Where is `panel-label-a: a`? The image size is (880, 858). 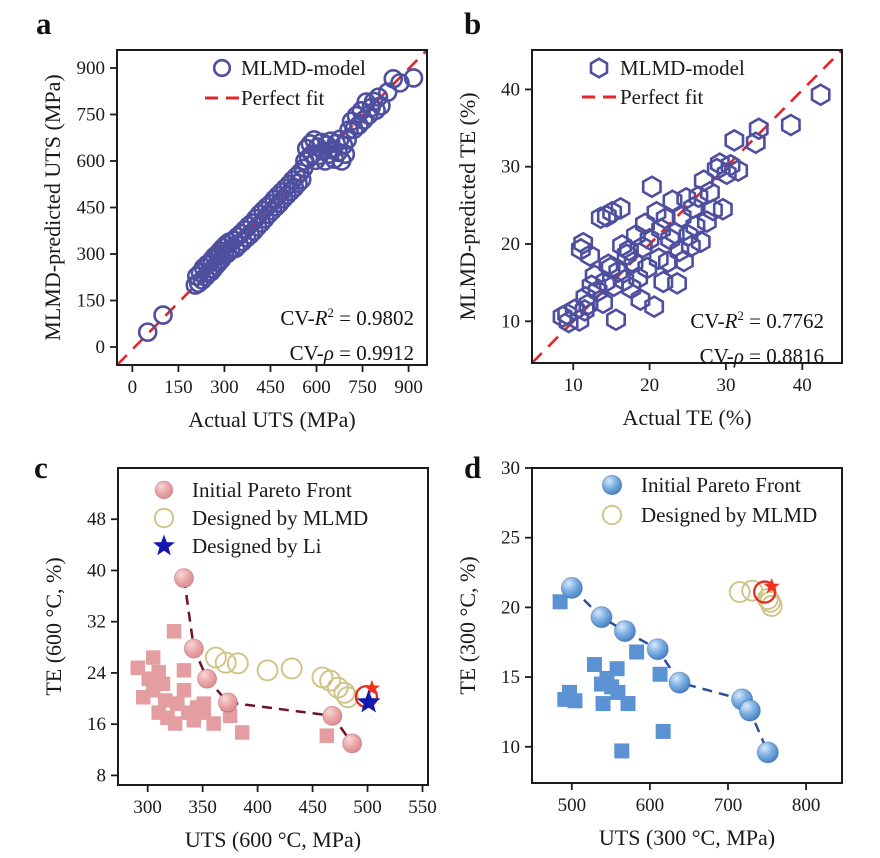
panel-label-a: a is located at coordinates (44, 23).